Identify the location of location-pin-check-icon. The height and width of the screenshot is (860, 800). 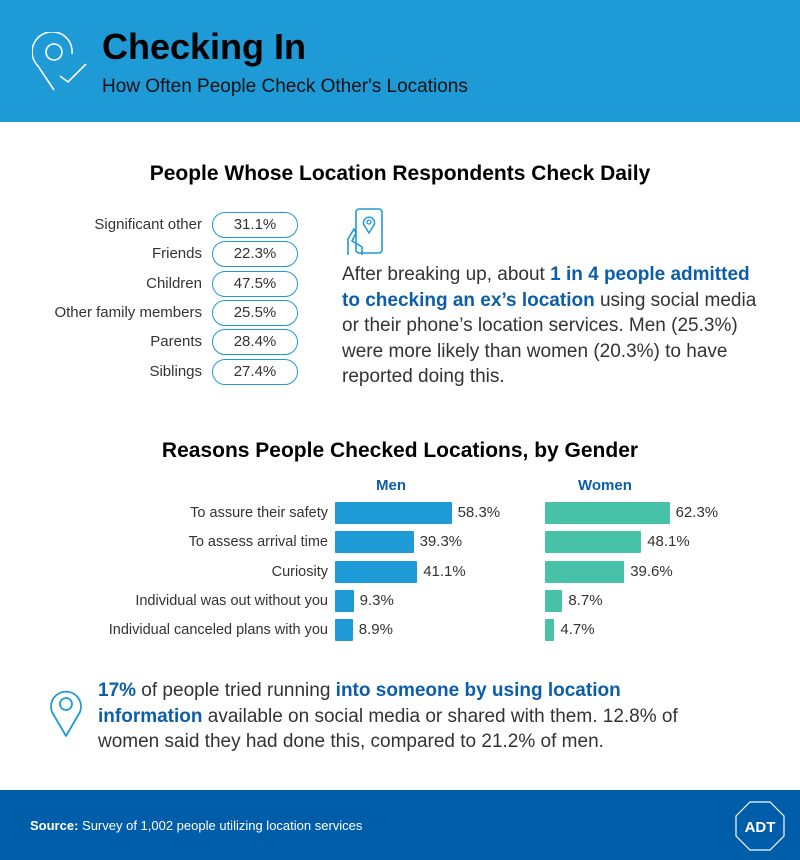
(59, 61).